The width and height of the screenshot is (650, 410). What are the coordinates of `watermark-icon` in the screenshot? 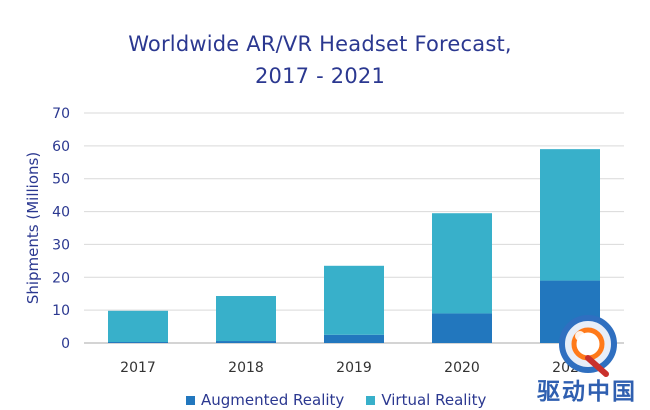 It's located at (588, 346).